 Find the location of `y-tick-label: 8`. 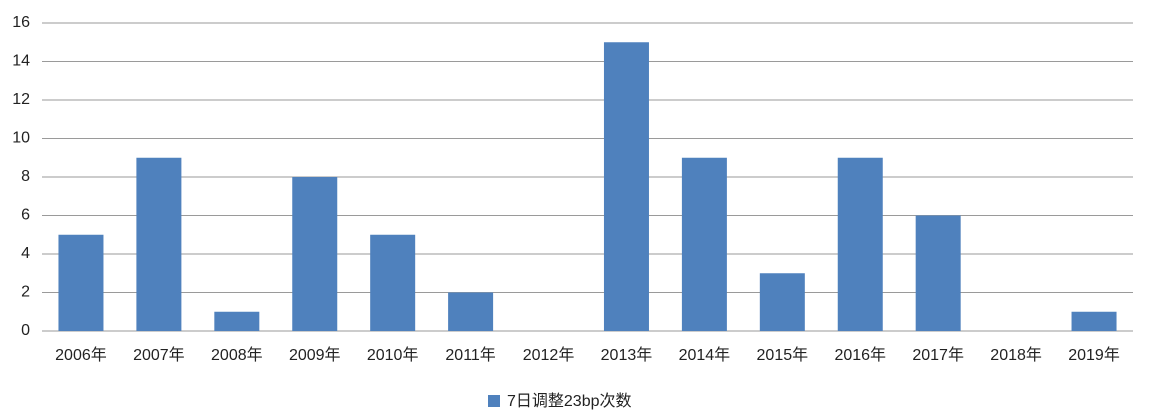

y-tick-label: 8 is located at coordinates (25, 176).